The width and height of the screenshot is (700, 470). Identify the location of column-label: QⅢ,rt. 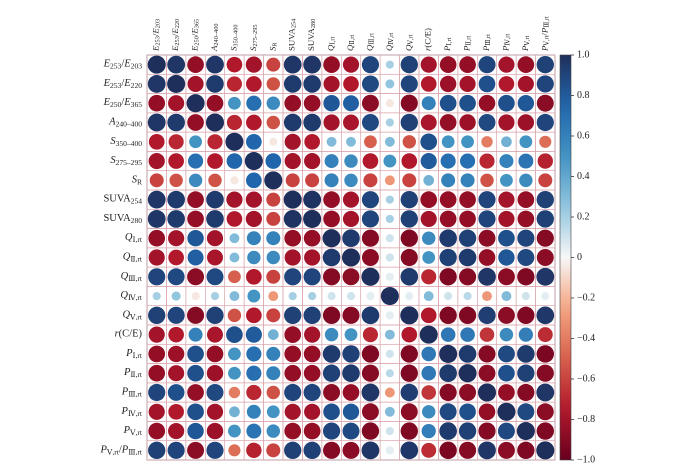
(369, 42).